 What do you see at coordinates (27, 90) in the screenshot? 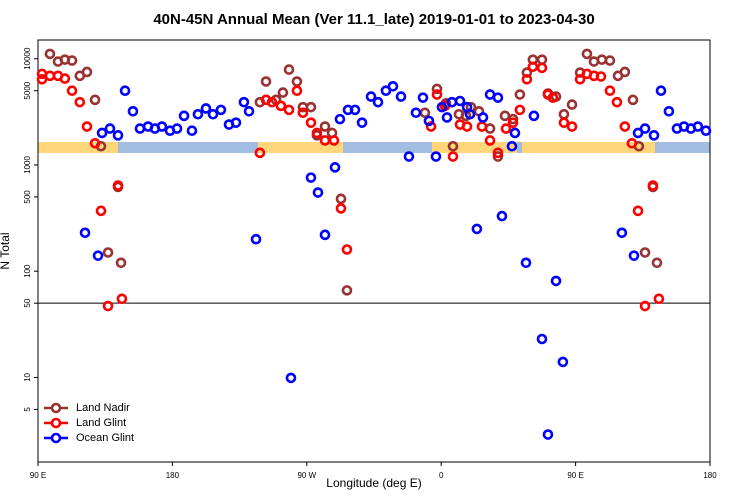
I see `y-tick-label: 5000` at bounding box center [27, 90].